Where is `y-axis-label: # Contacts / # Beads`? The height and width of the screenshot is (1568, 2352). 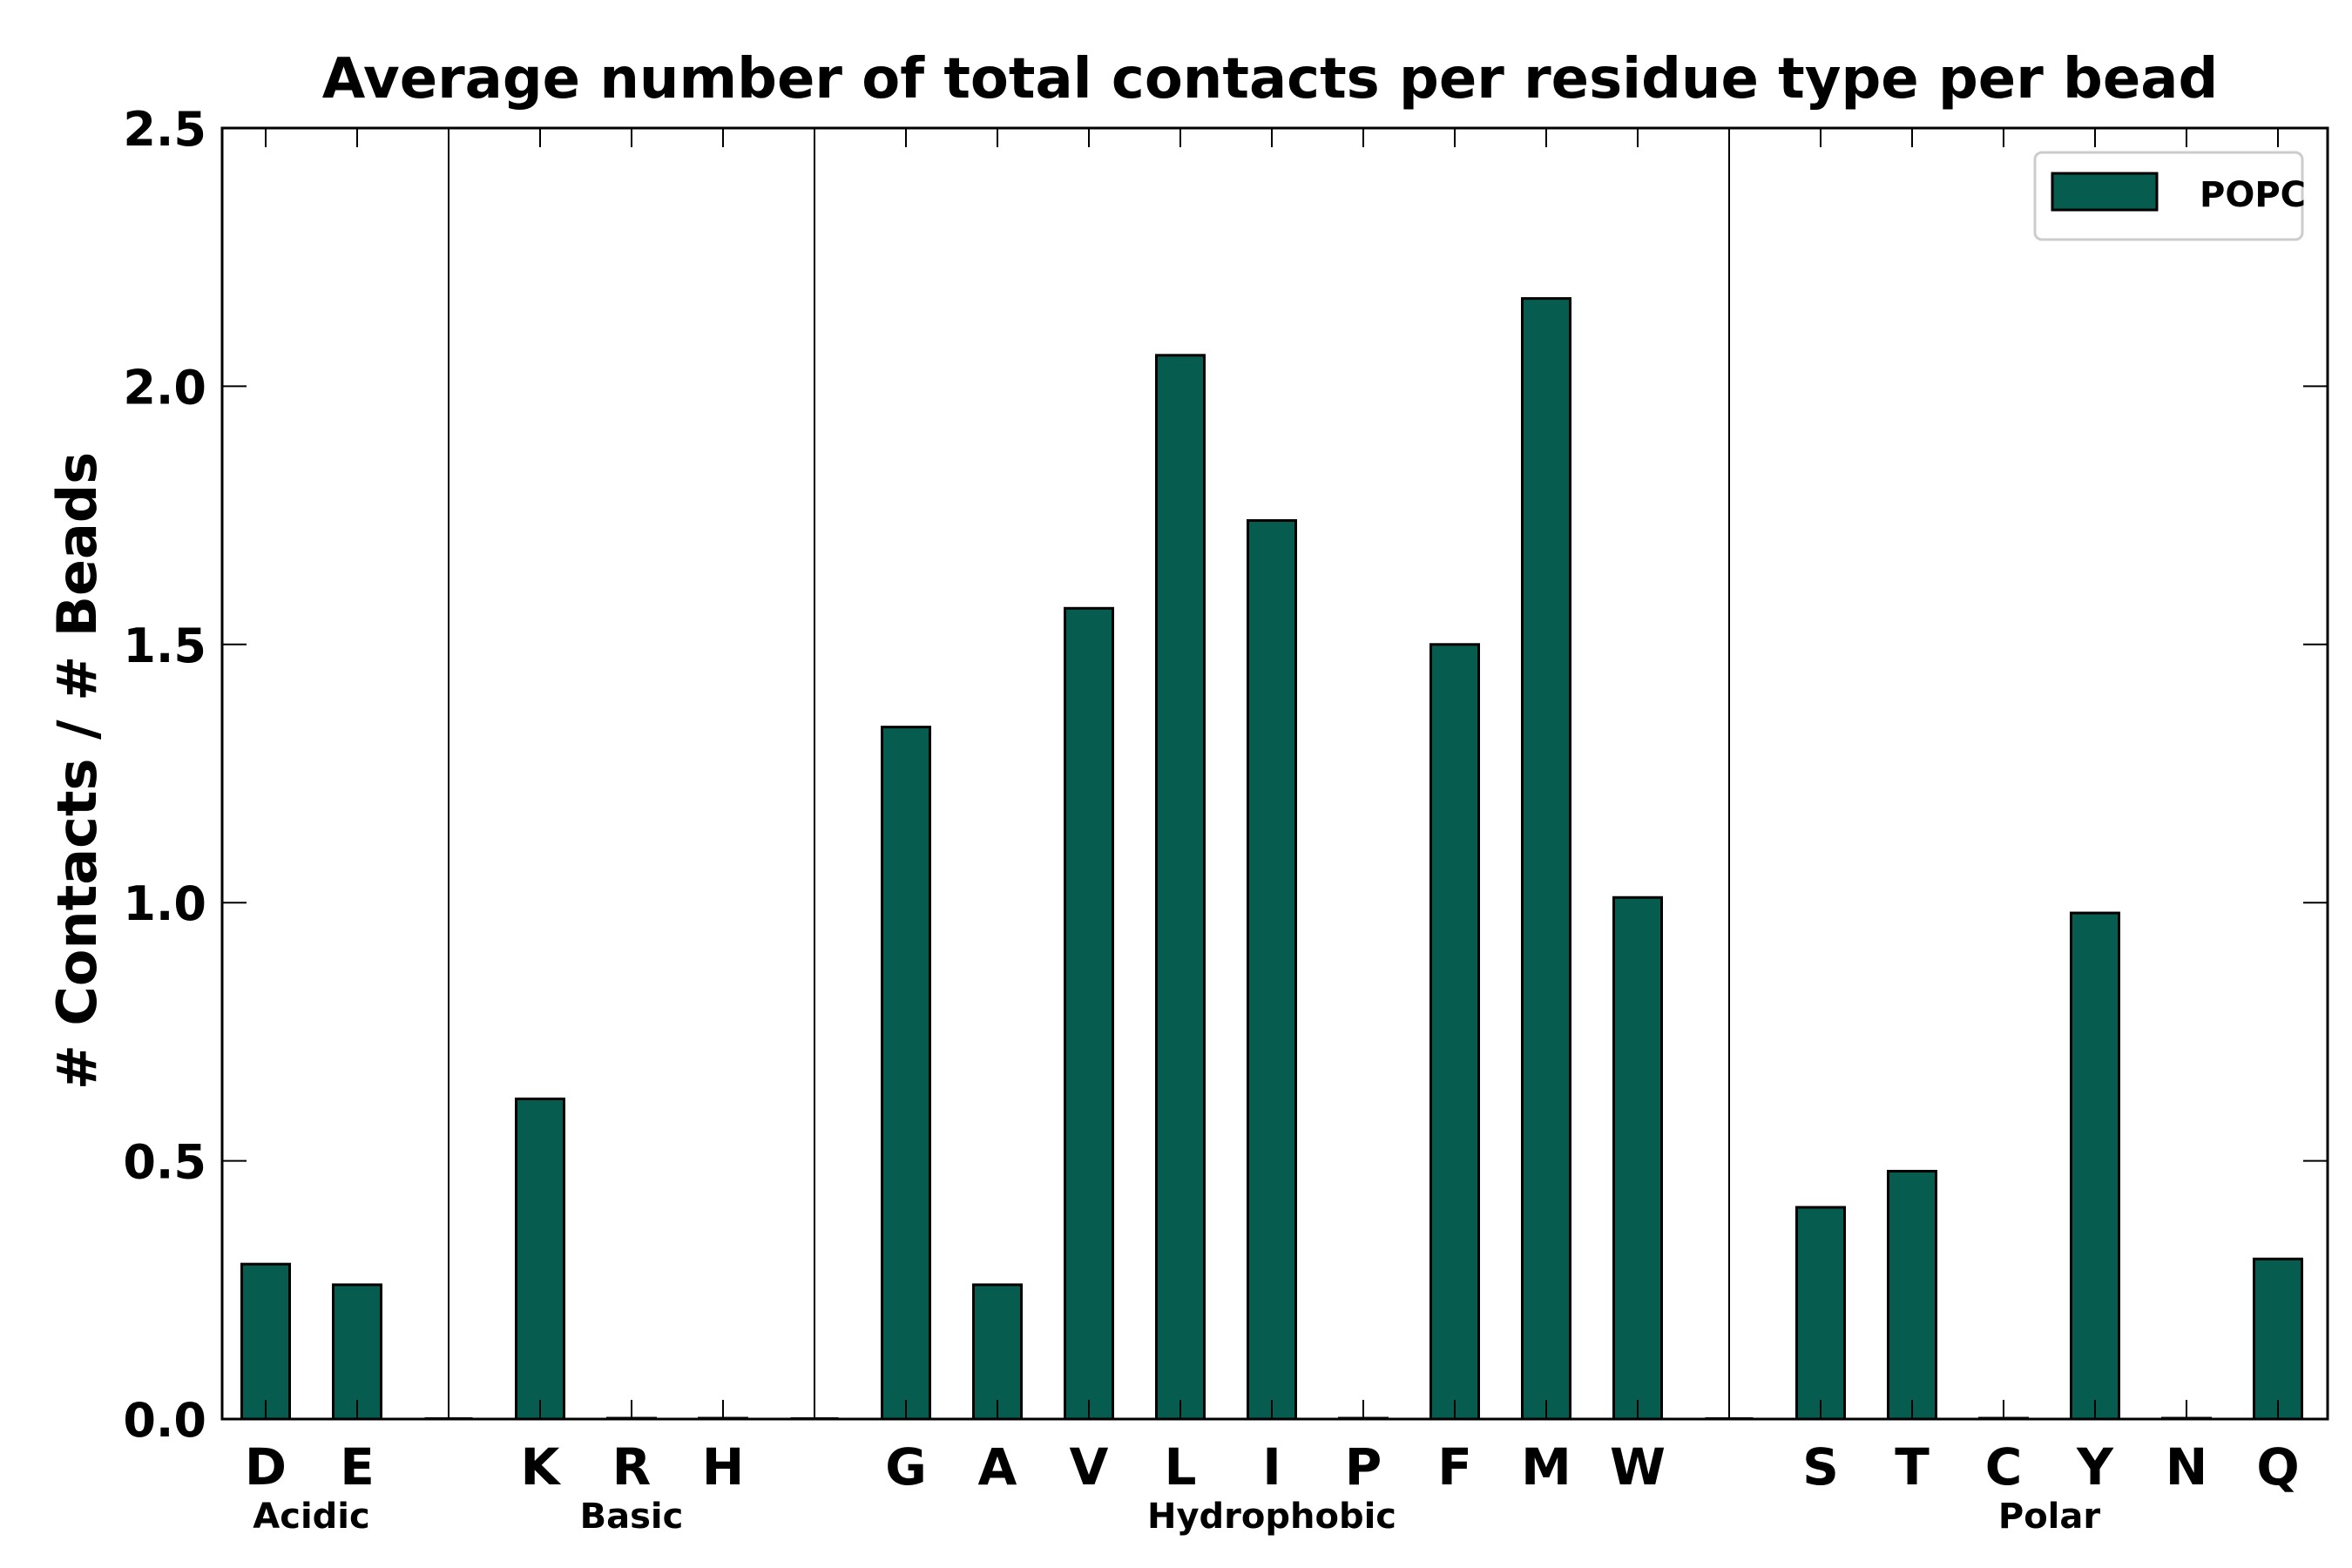
y-axis-label: # Contacts / # Beads is located at coordinates (77, 771).